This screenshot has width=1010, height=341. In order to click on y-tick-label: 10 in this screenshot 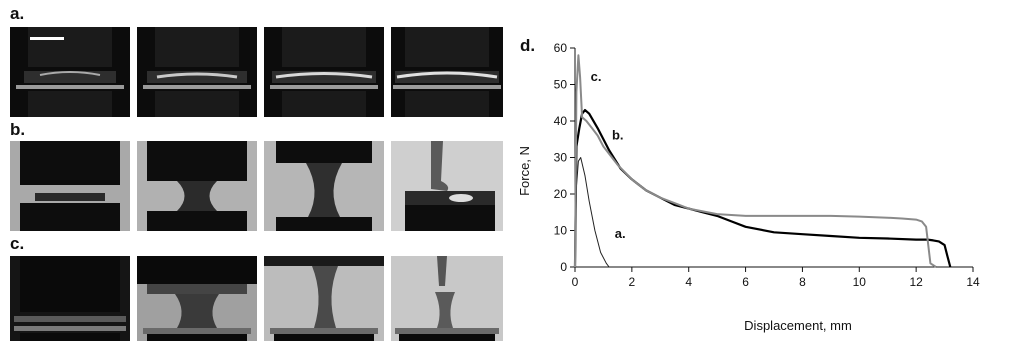, I will do `click(561, 231)`.